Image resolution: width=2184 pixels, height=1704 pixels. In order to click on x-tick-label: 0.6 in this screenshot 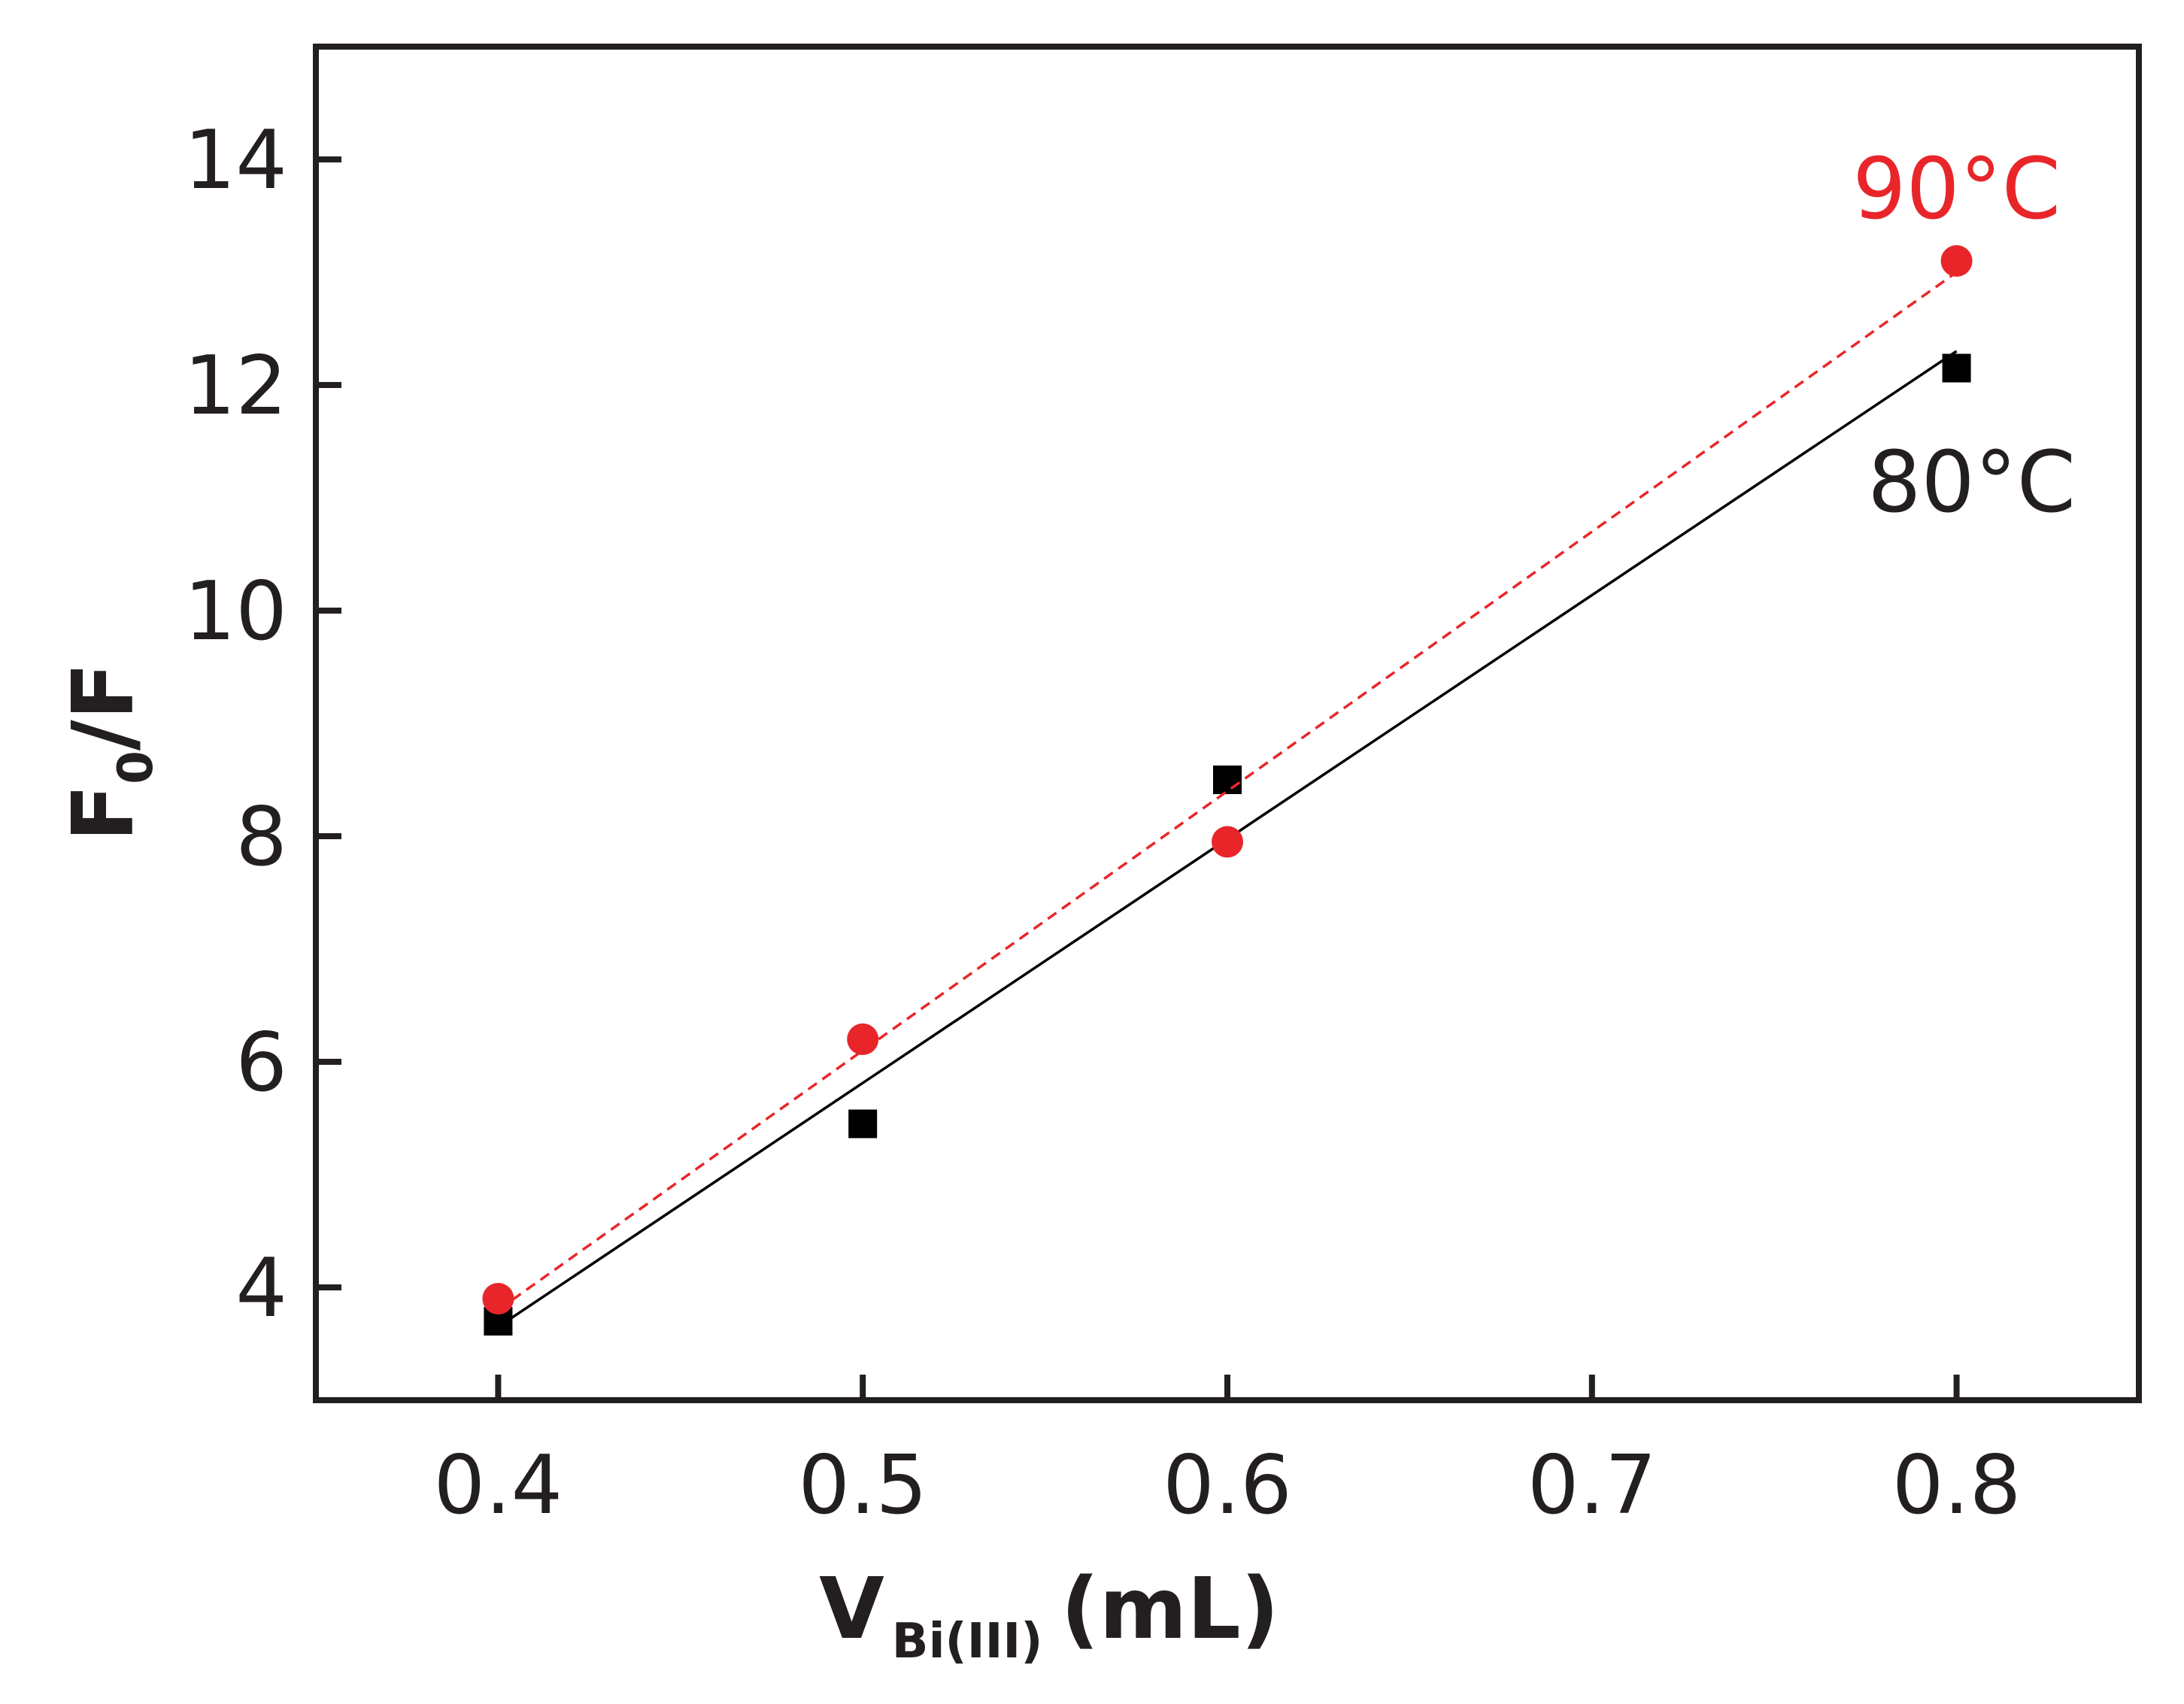, I will do `click(1227, 1486)`.